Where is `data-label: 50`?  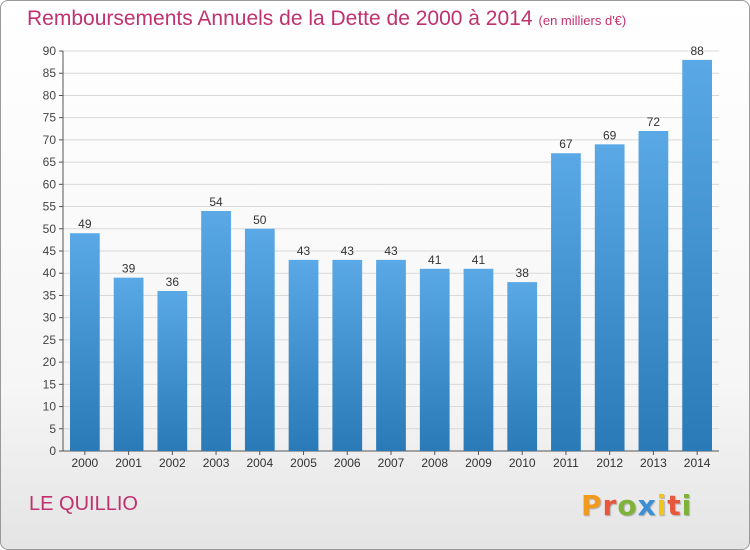
data-label: 50 is located at coordinates (260, 220).